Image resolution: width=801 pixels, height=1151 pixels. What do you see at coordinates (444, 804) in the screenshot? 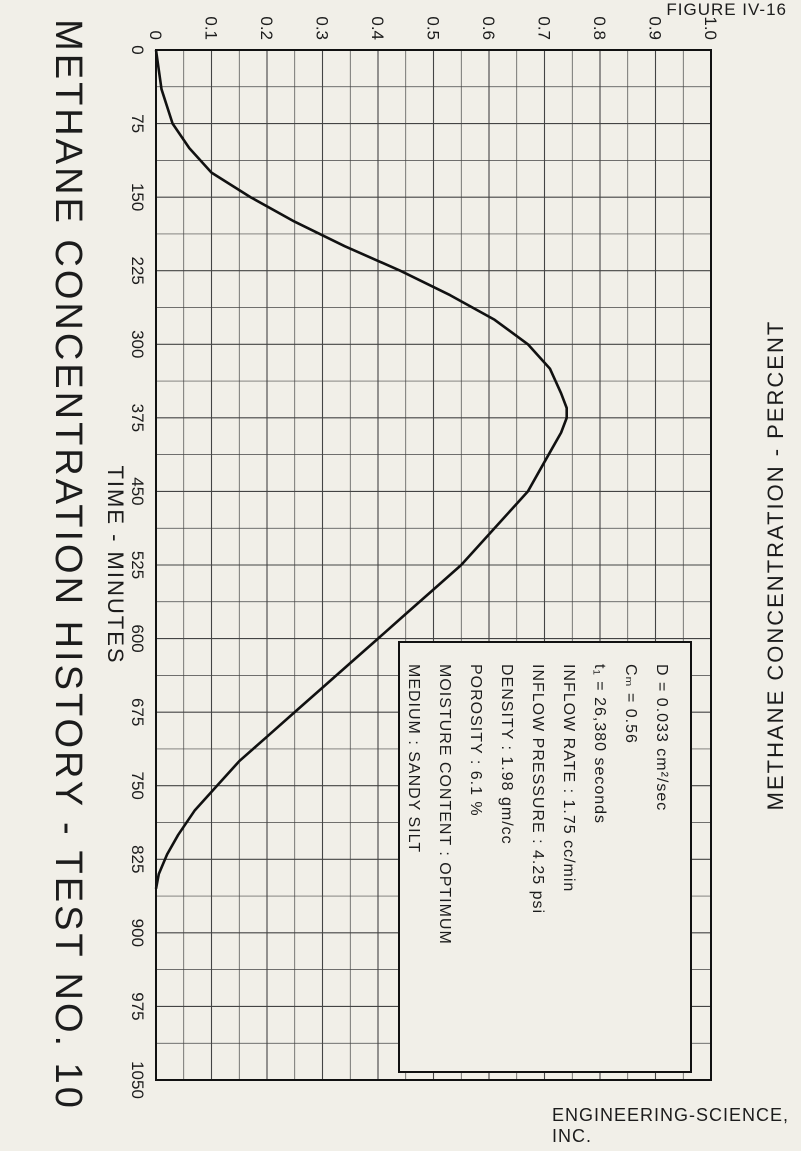
I see `parameter-line: MOISTURE CONTENT : OPTIMUM` at bounding box center [444, 804].